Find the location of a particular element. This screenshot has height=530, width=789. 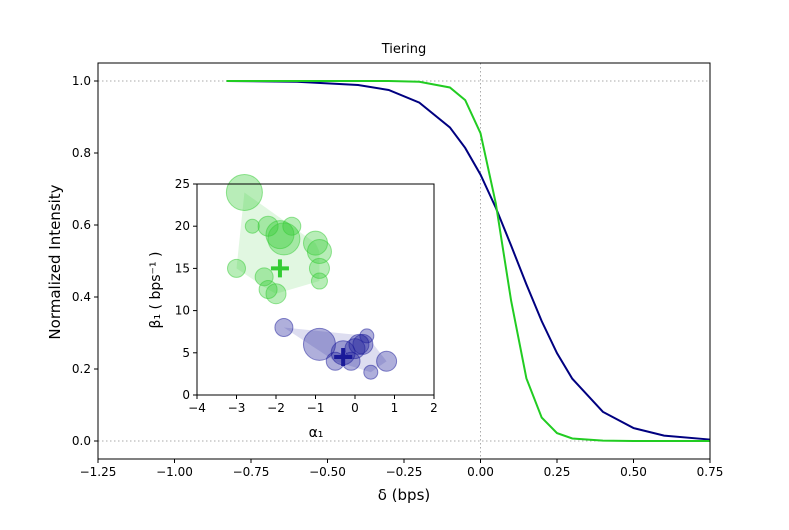

y-tick-label: 0.8 is located at coordinates (81, 153).